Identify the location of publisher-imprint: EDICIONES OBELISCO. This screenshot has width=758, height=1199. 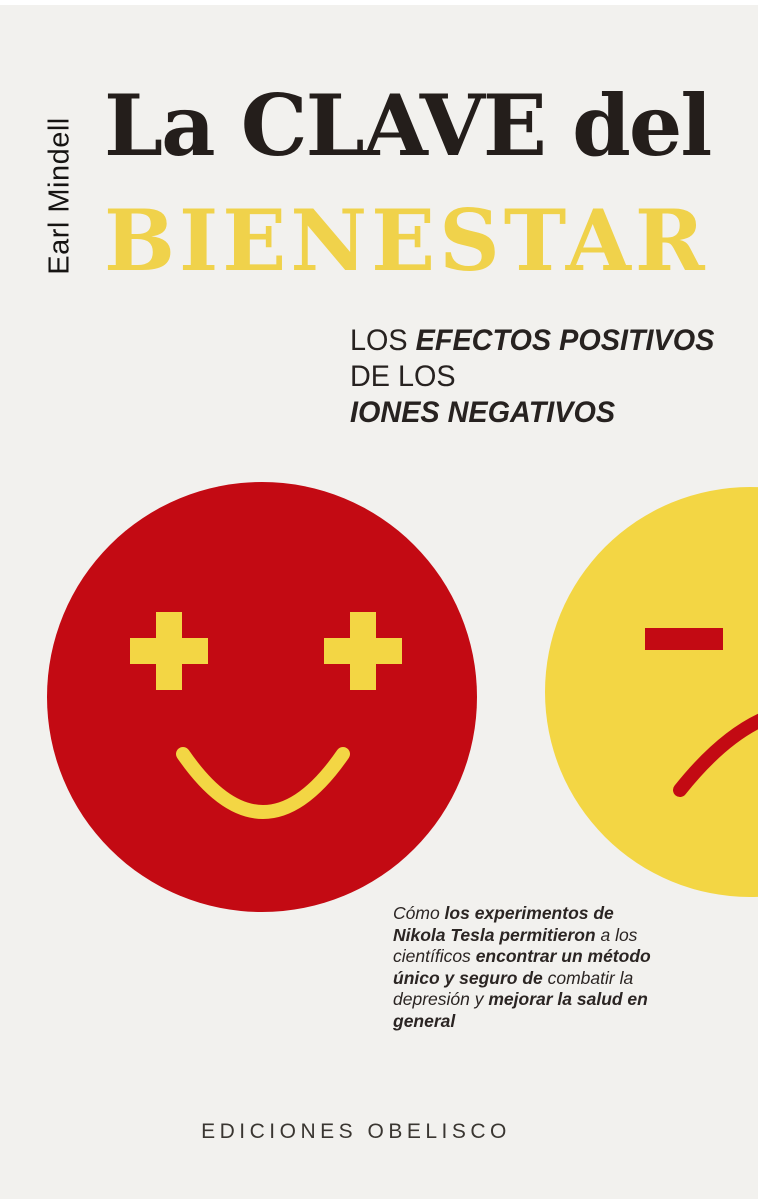
(356, 1131).